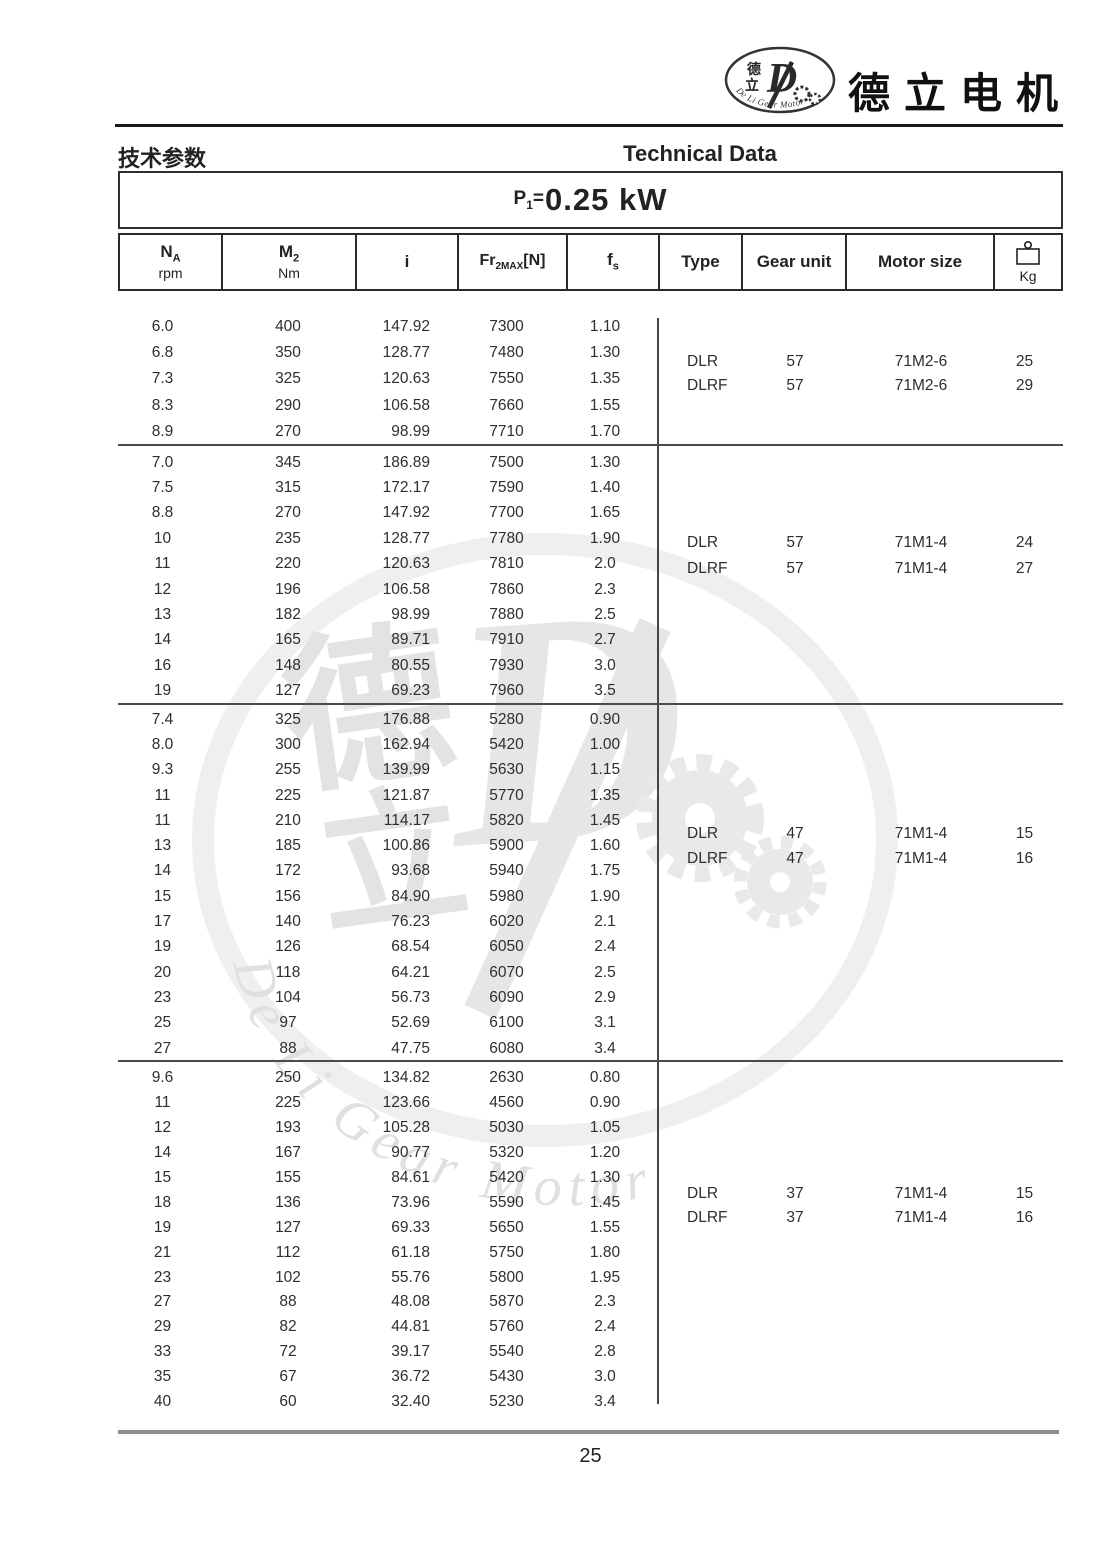 This screenshot has width=1100, height=1555. I want to click on data-cell: 11, so click(162, 1103).